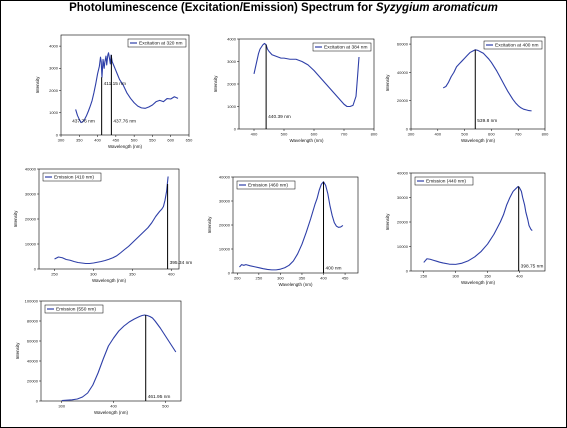 This screenshot has height=428, width=567. Describe the element at coordinates (189, 140) in the screenshot. I see `x-tick-label: 650` at that location.